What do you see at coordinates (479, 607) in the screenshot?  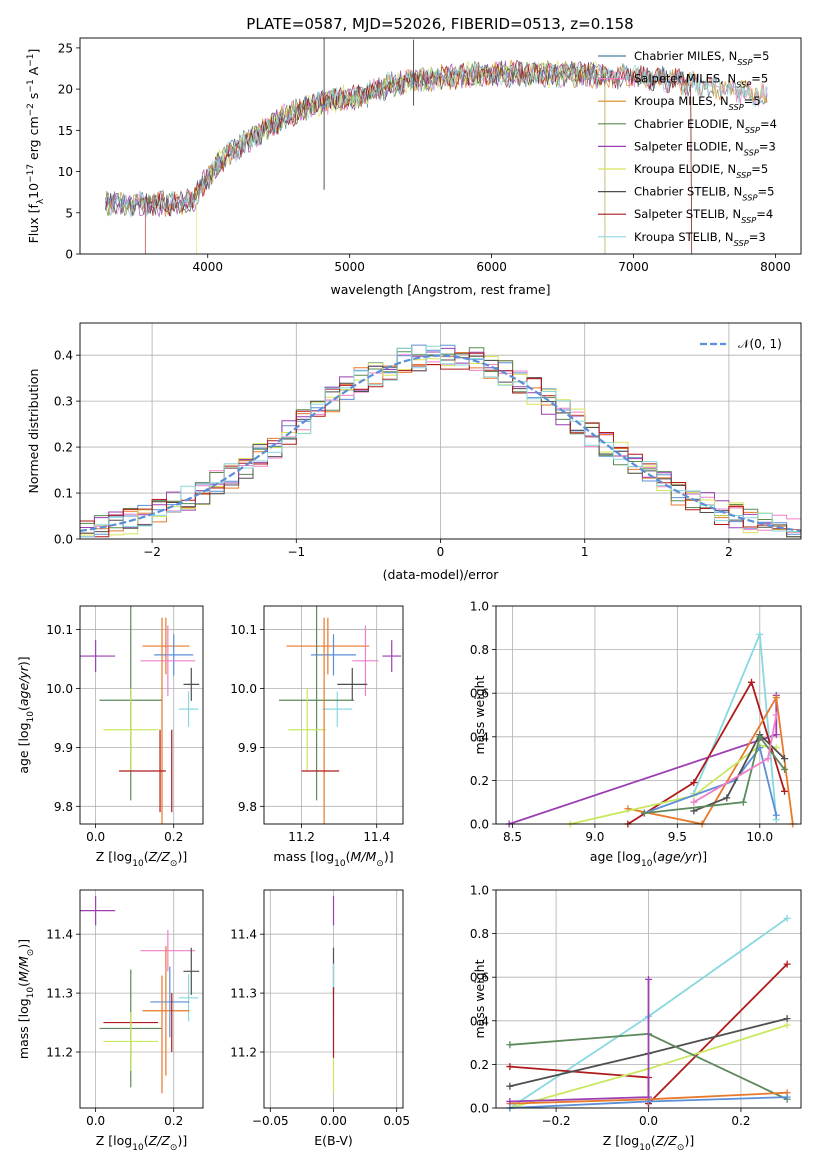 I see `y-tick-label: 1.0` at bounding box center [479, 607].